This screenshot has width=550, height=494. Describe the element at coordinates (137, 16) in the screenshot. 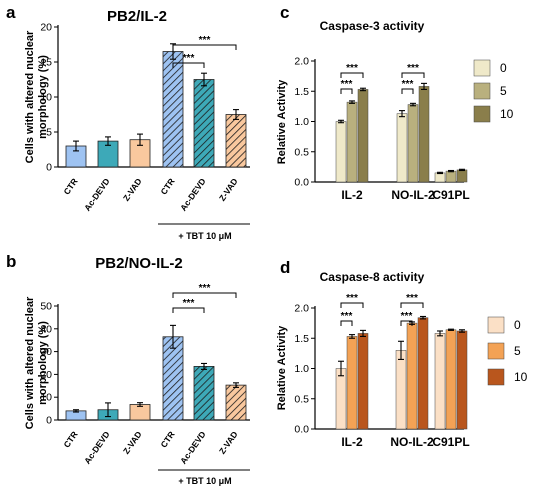

I see `chart-title: PB2/IL-2` at that location.